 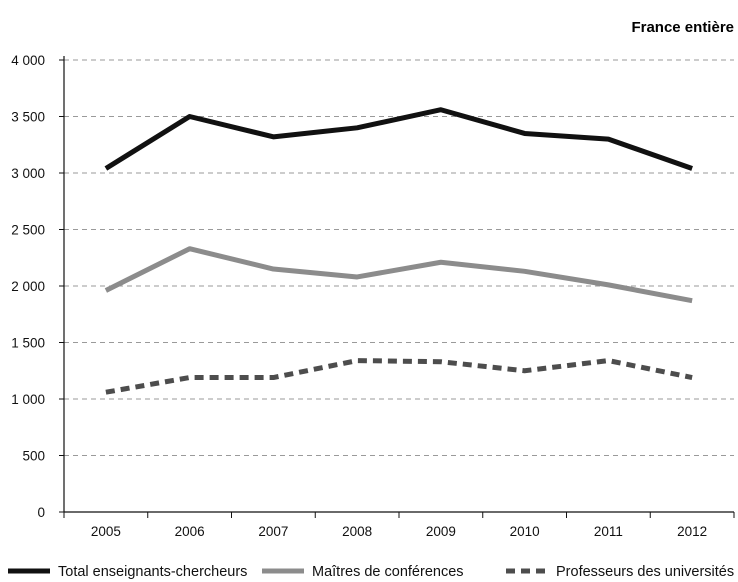 I want to click on y-tick-label: 0, so click(x=41, y=512).